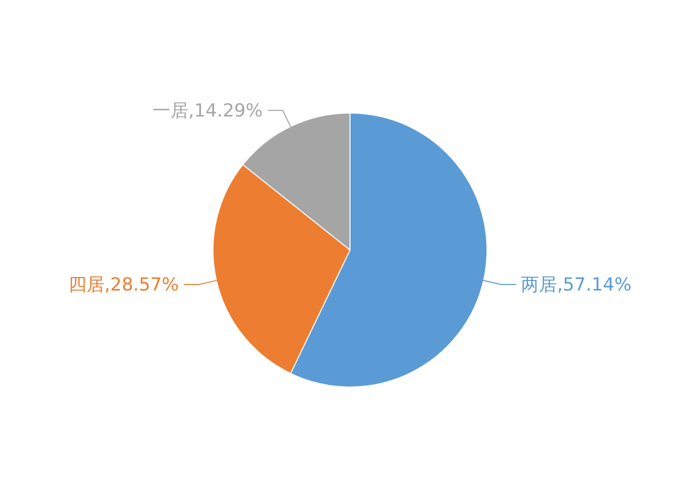 The height and width of the screenshot is (500, 700). Describe the element at coordinates (207, 111) in the screenshot. I see `slice-label: 一居,14.29%` at that location.